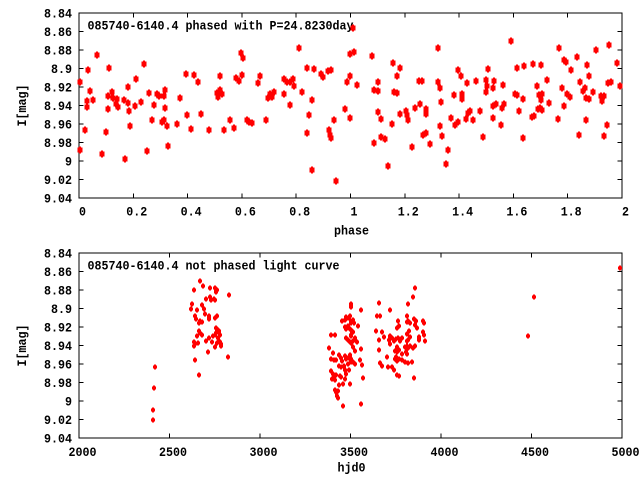  What do you see at coordinates (264, 453) in the screenshot?
I see `svg-text: 3000` at bounding box center [264, 453].